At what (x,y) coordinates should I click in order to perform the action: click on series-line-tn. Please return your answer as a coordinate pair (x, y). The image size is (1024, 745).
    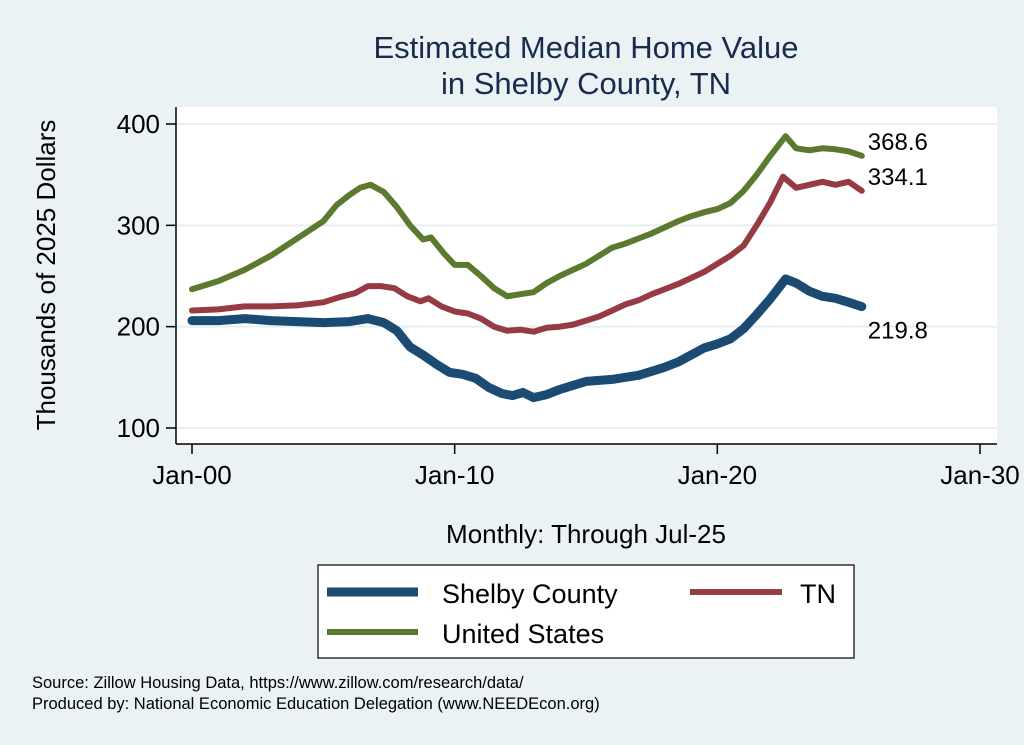
    Looking at the image, I should click on (527, 254).